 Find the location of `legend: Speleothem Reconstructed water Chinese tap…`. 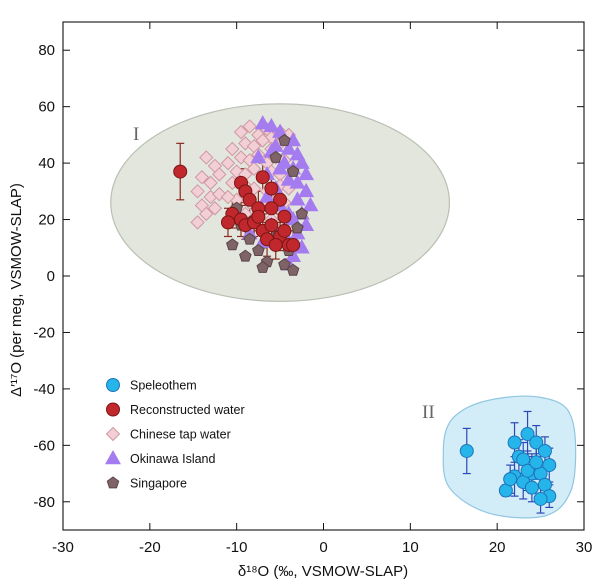

legend: Speleothem Reconstructed water Chinese tap… is located at coordinates (175, 434).